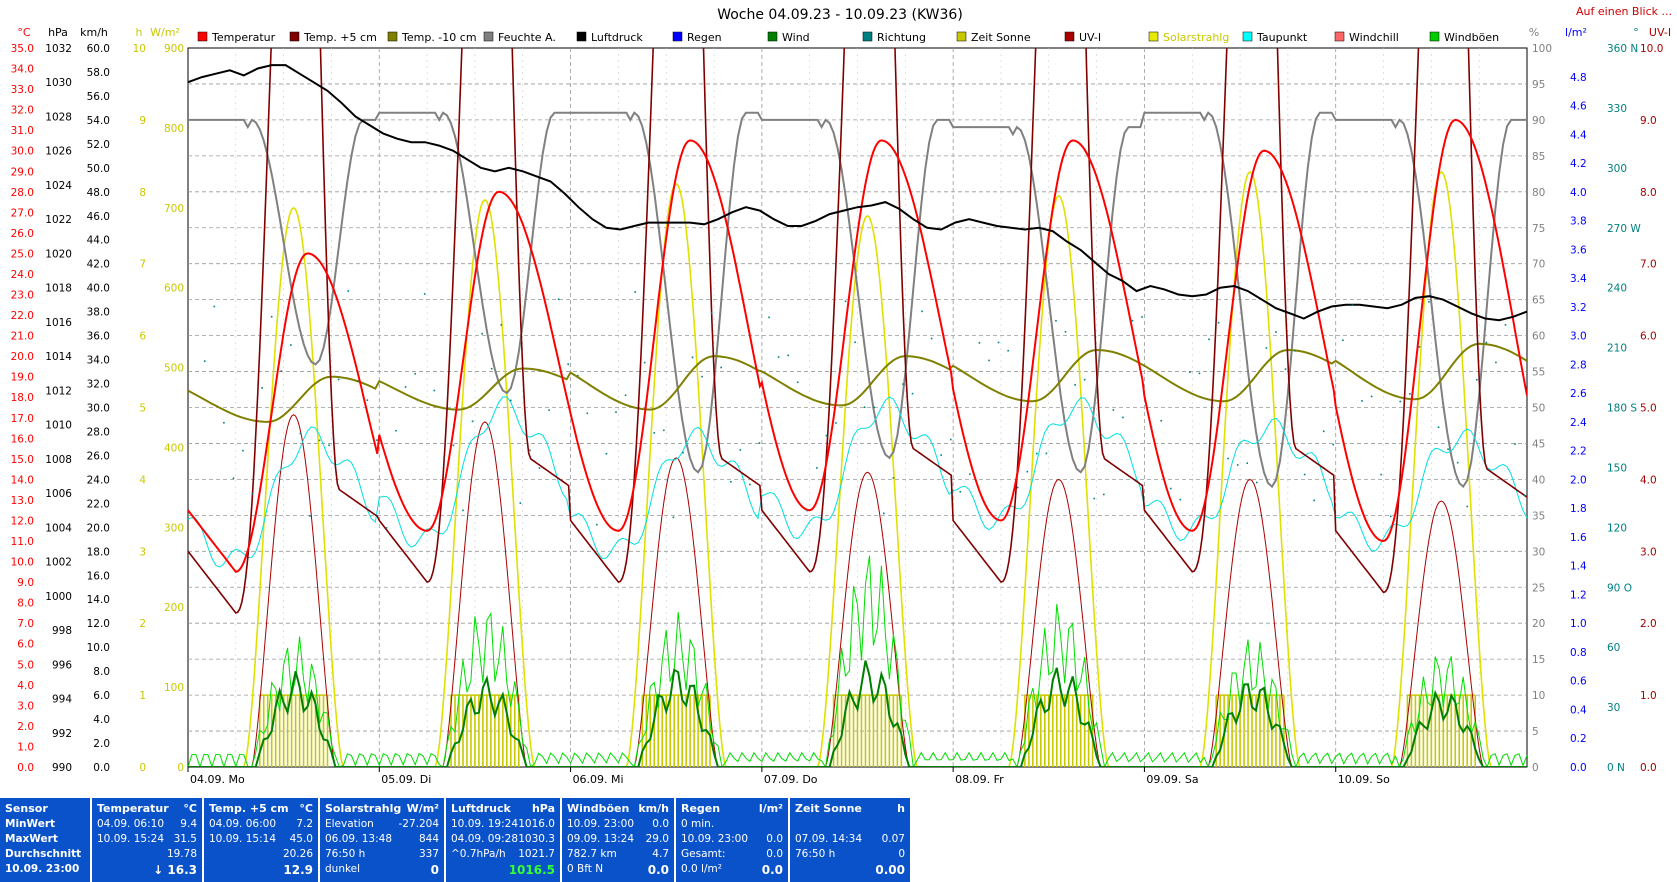 The height and width of the screenshot is (882, 1677). I want to click on summary-cell-value: 0.0, so click(772, 870).